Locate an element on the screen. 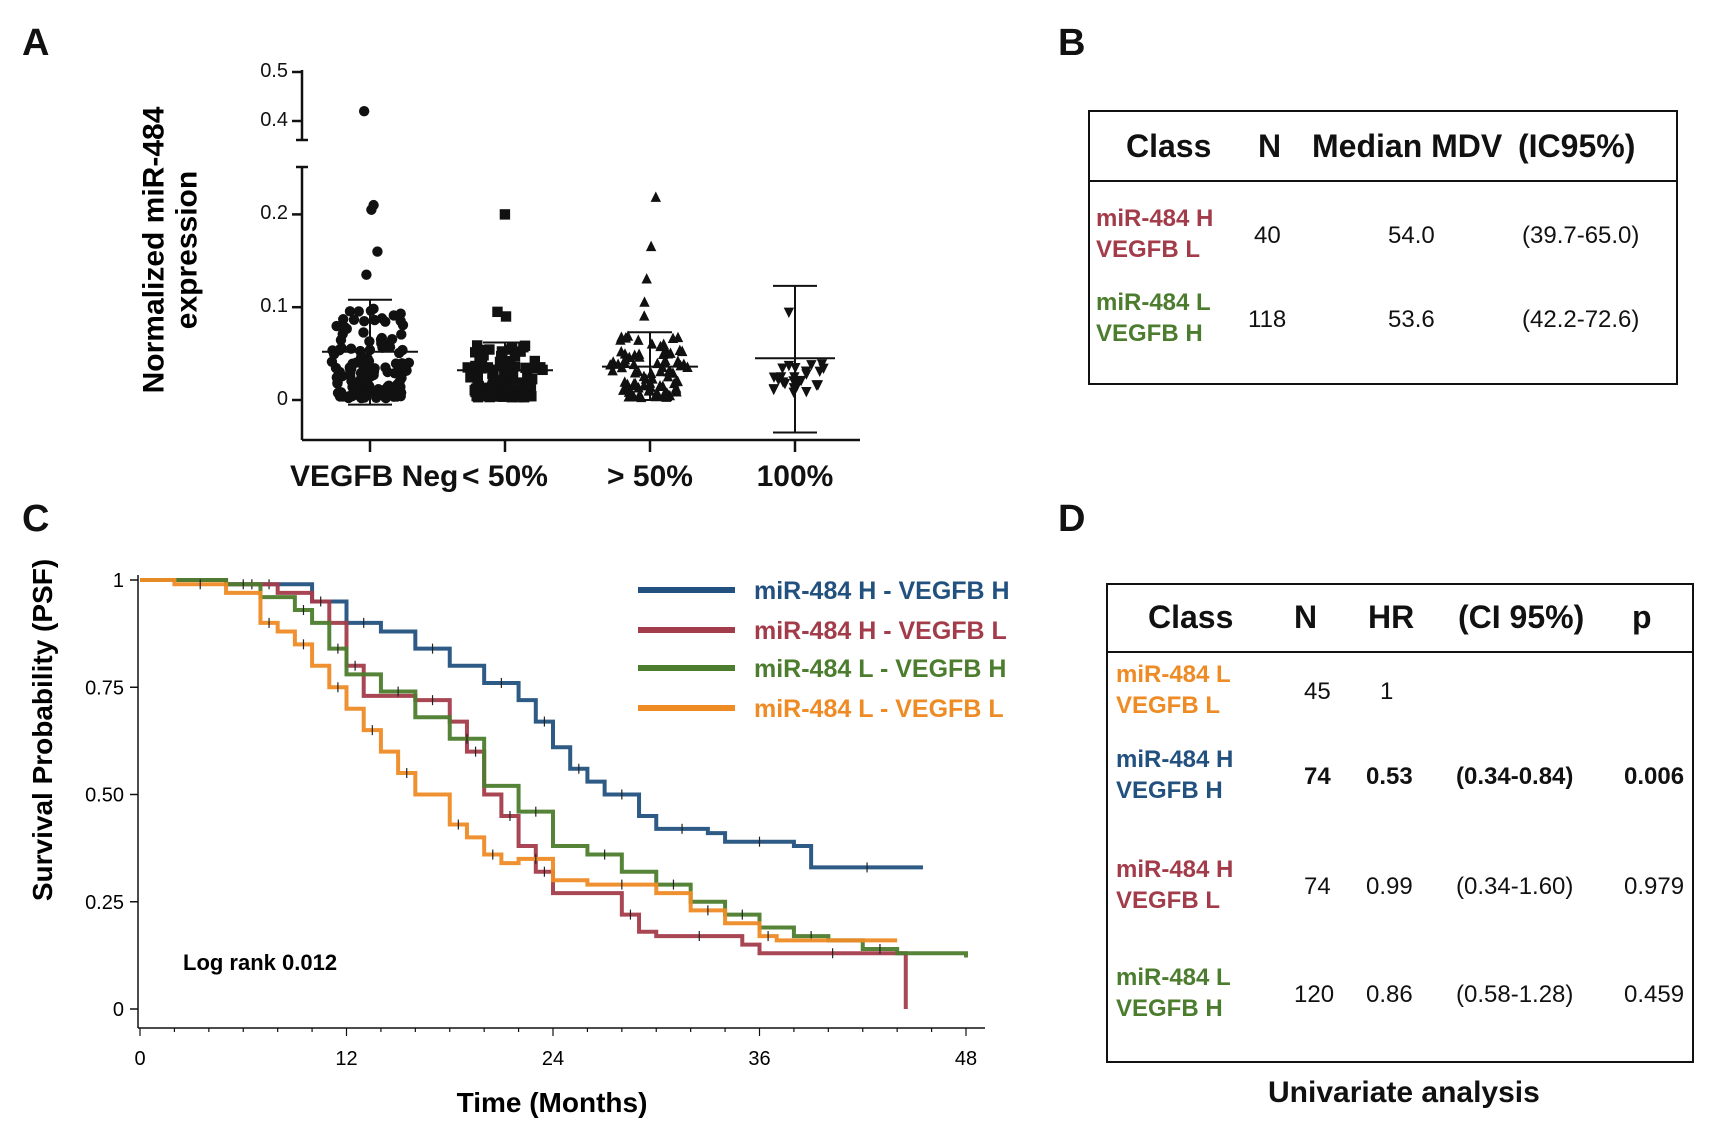  table-d-hr: 0.99 is located at coordinates (1389, 886).